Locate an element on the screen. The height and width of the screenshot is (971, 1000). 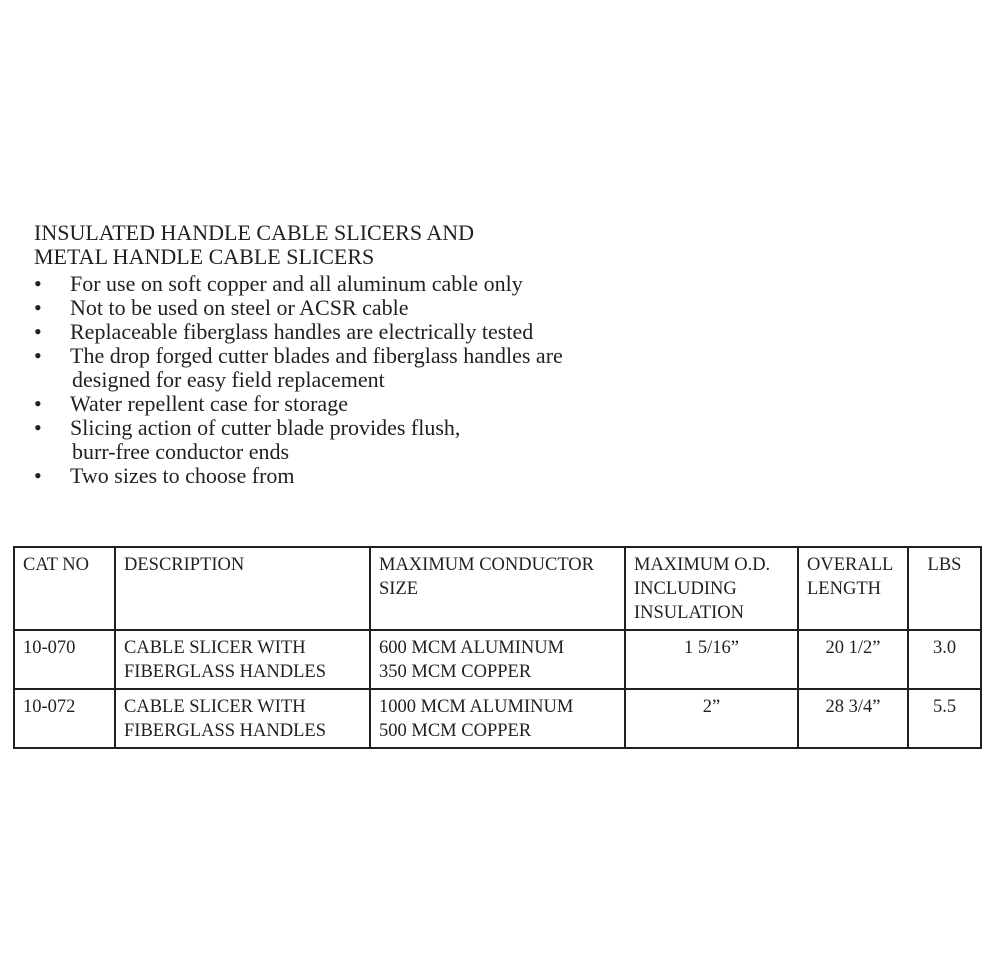
column-header: LBS is located at coordinates (944, 588).